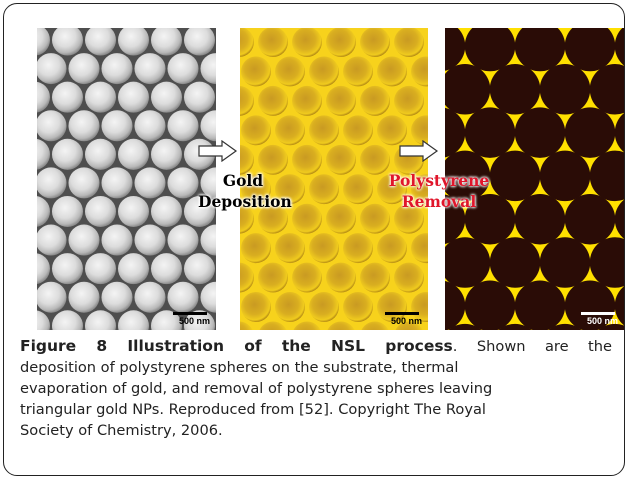 The height and width of the screenshot is (480, 629). I want to click on scale-bar-label: 500 nm, so click(406, 321).